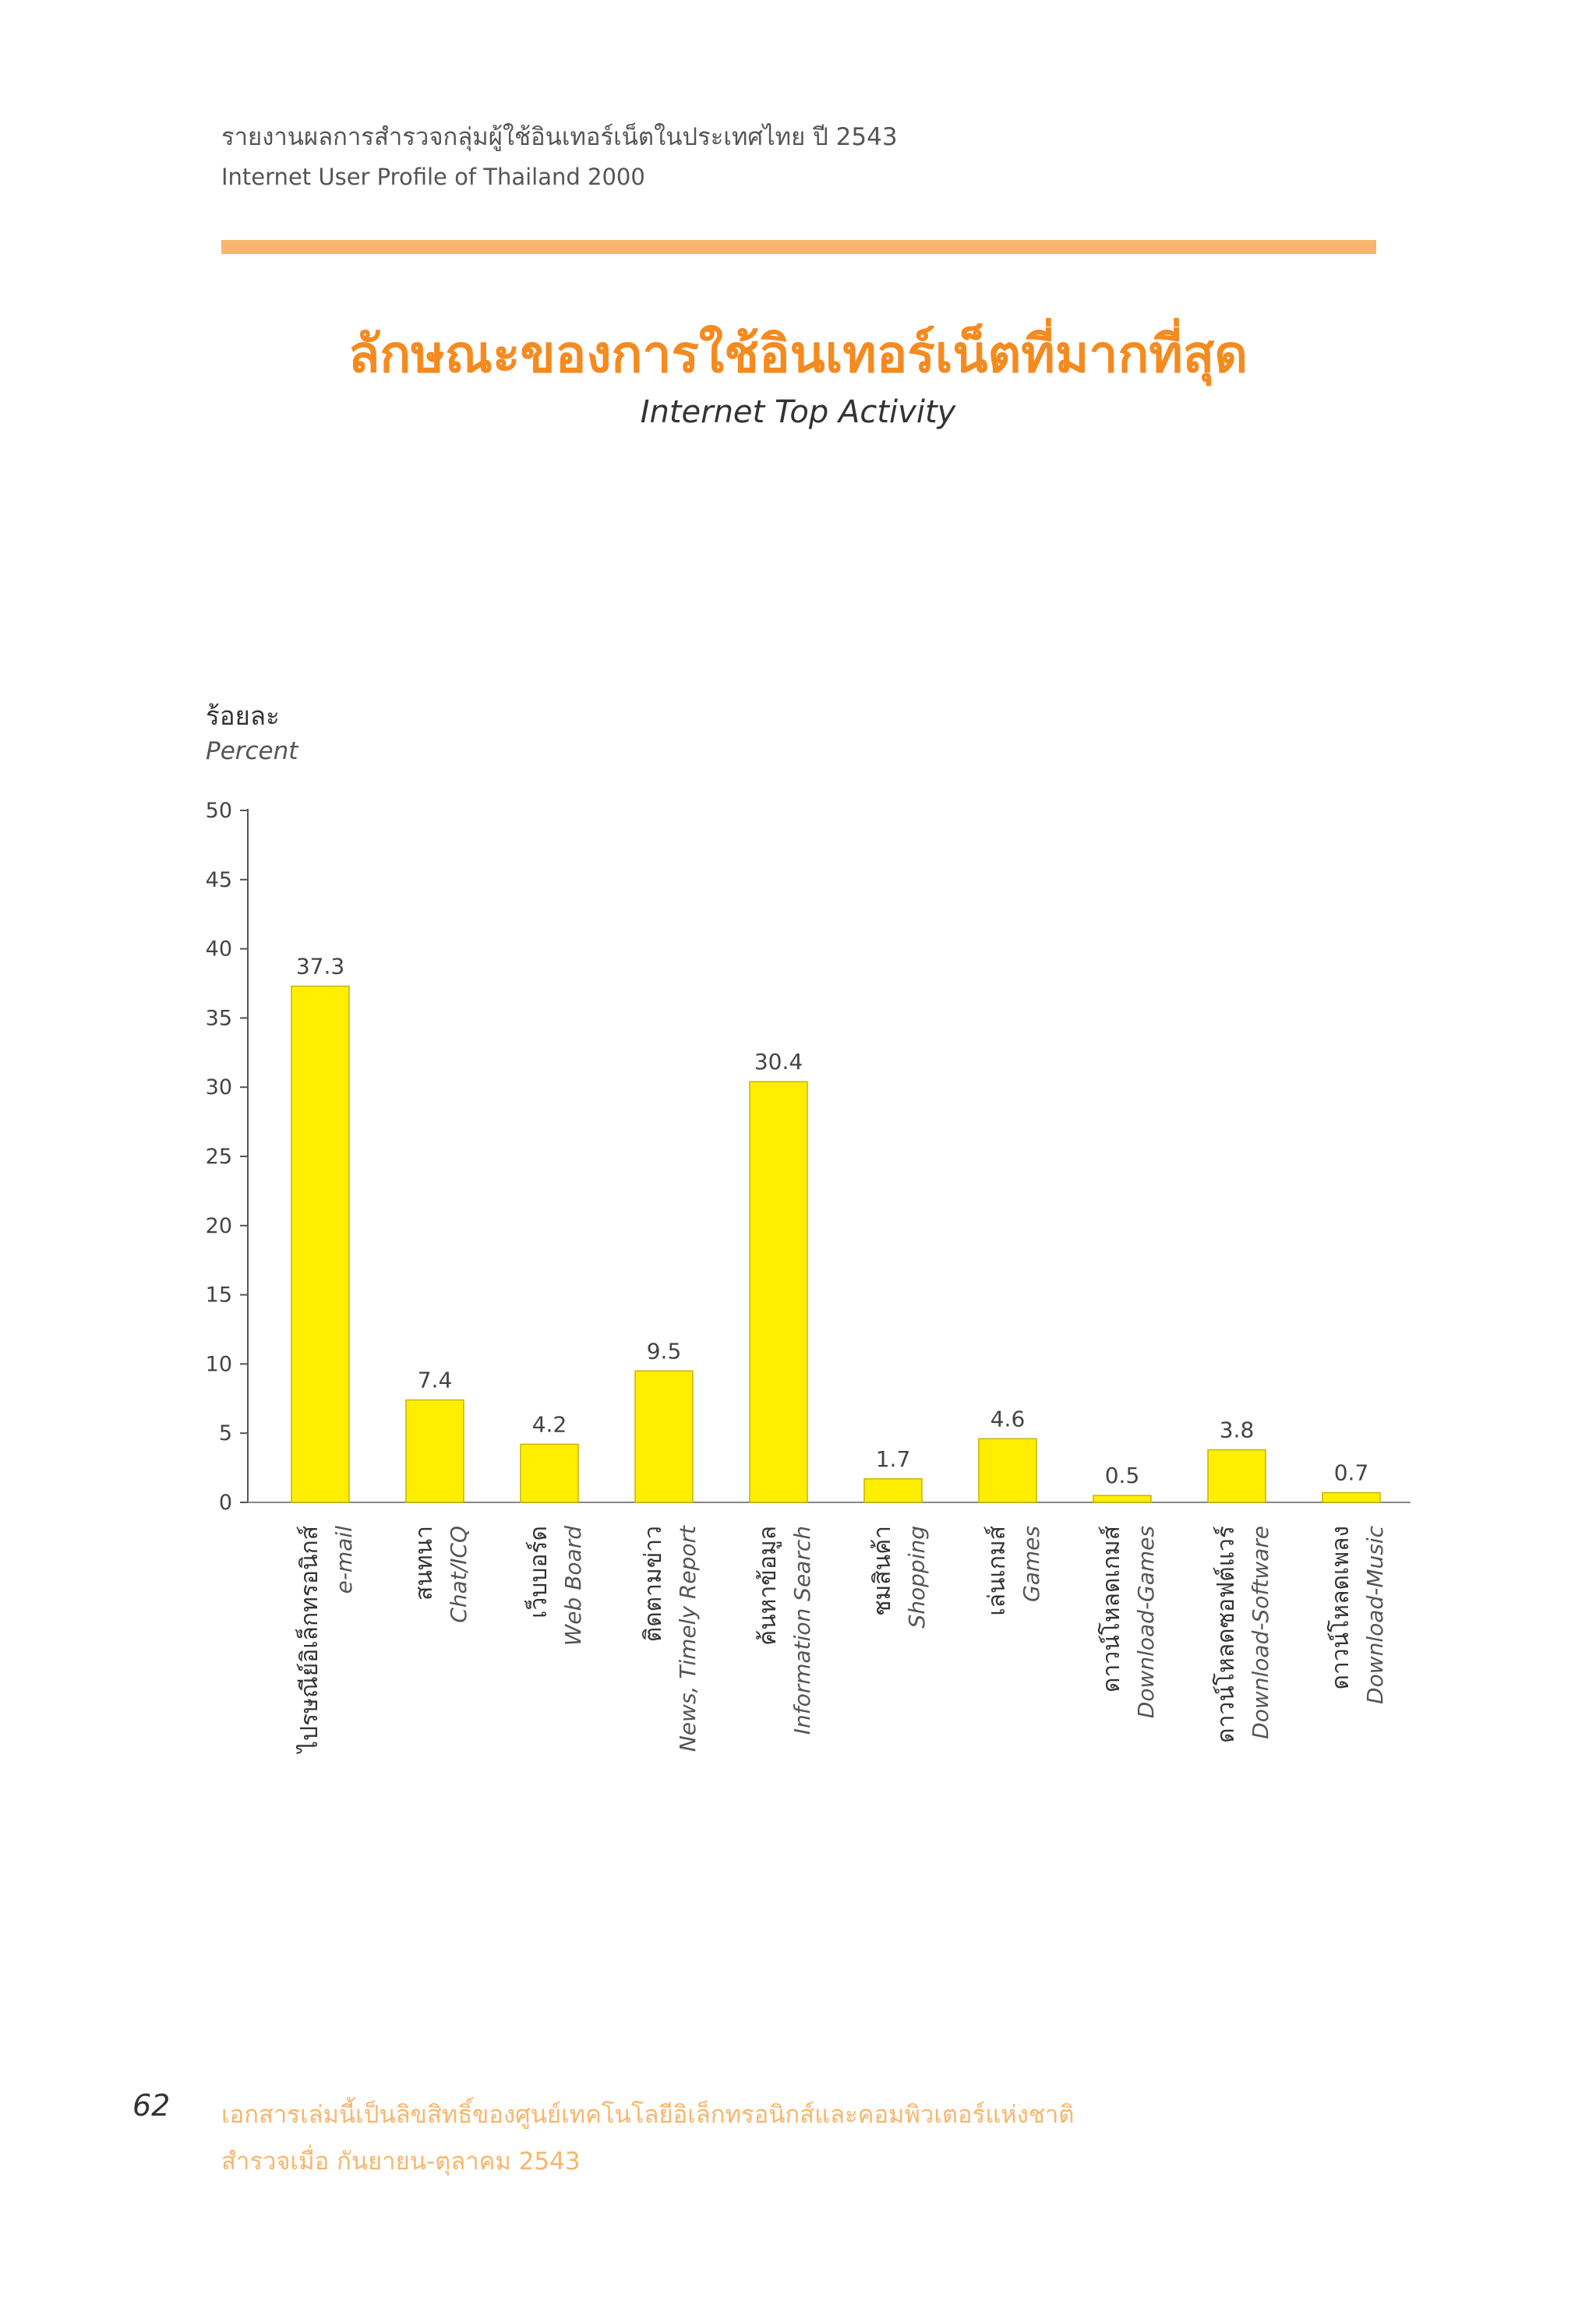  What do you see at coordinates (893, 1459) in the screenshot?
I see `data-label: 1.7` at bounding box center [893, 1459].